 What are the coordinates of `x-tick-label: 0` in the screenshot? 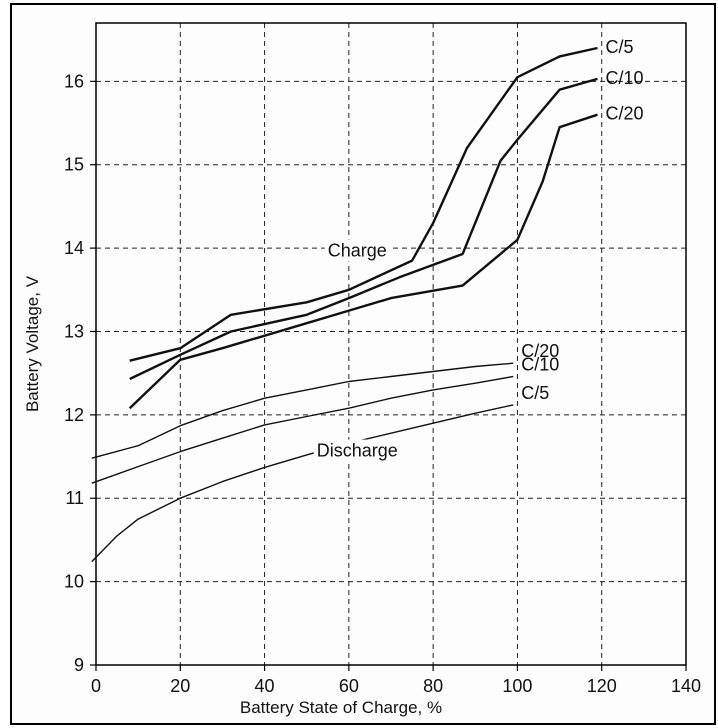 It's located at (96, 686).